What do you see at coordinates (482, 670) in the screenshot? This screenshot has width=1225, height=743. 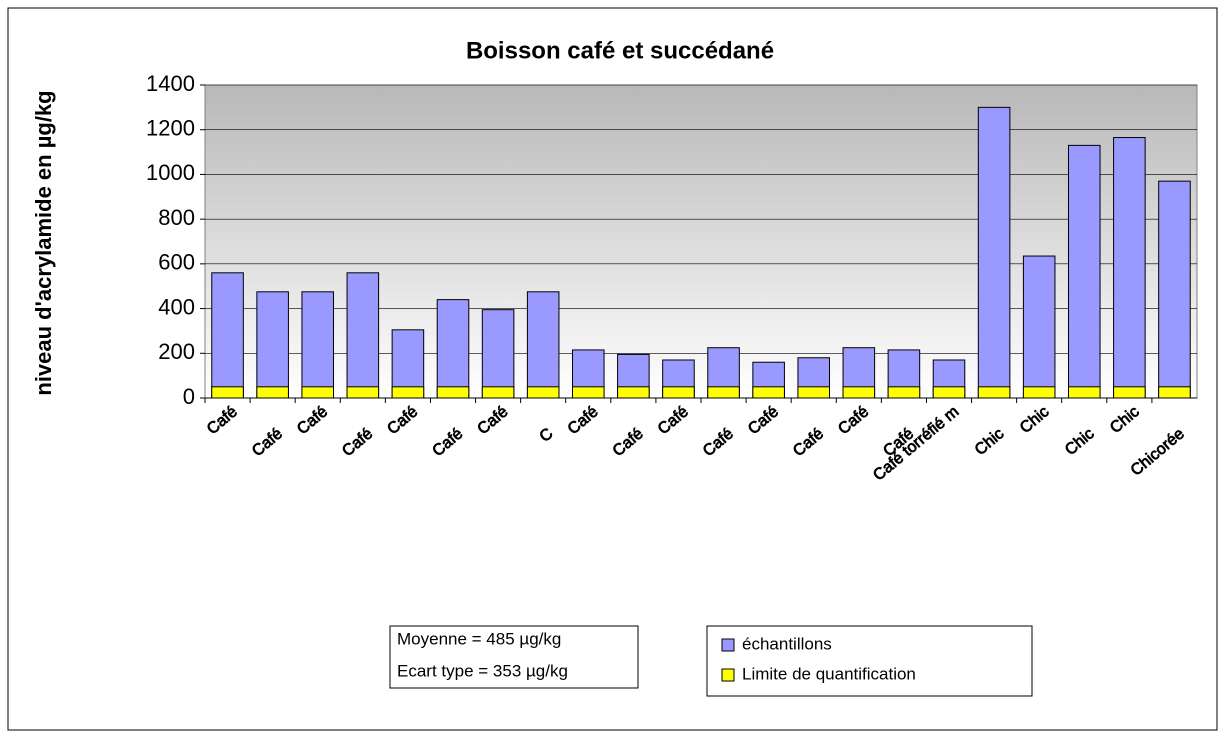 I see `stats-text: Ecart type = 353 µg/kg` at bounding box center [482, 670].